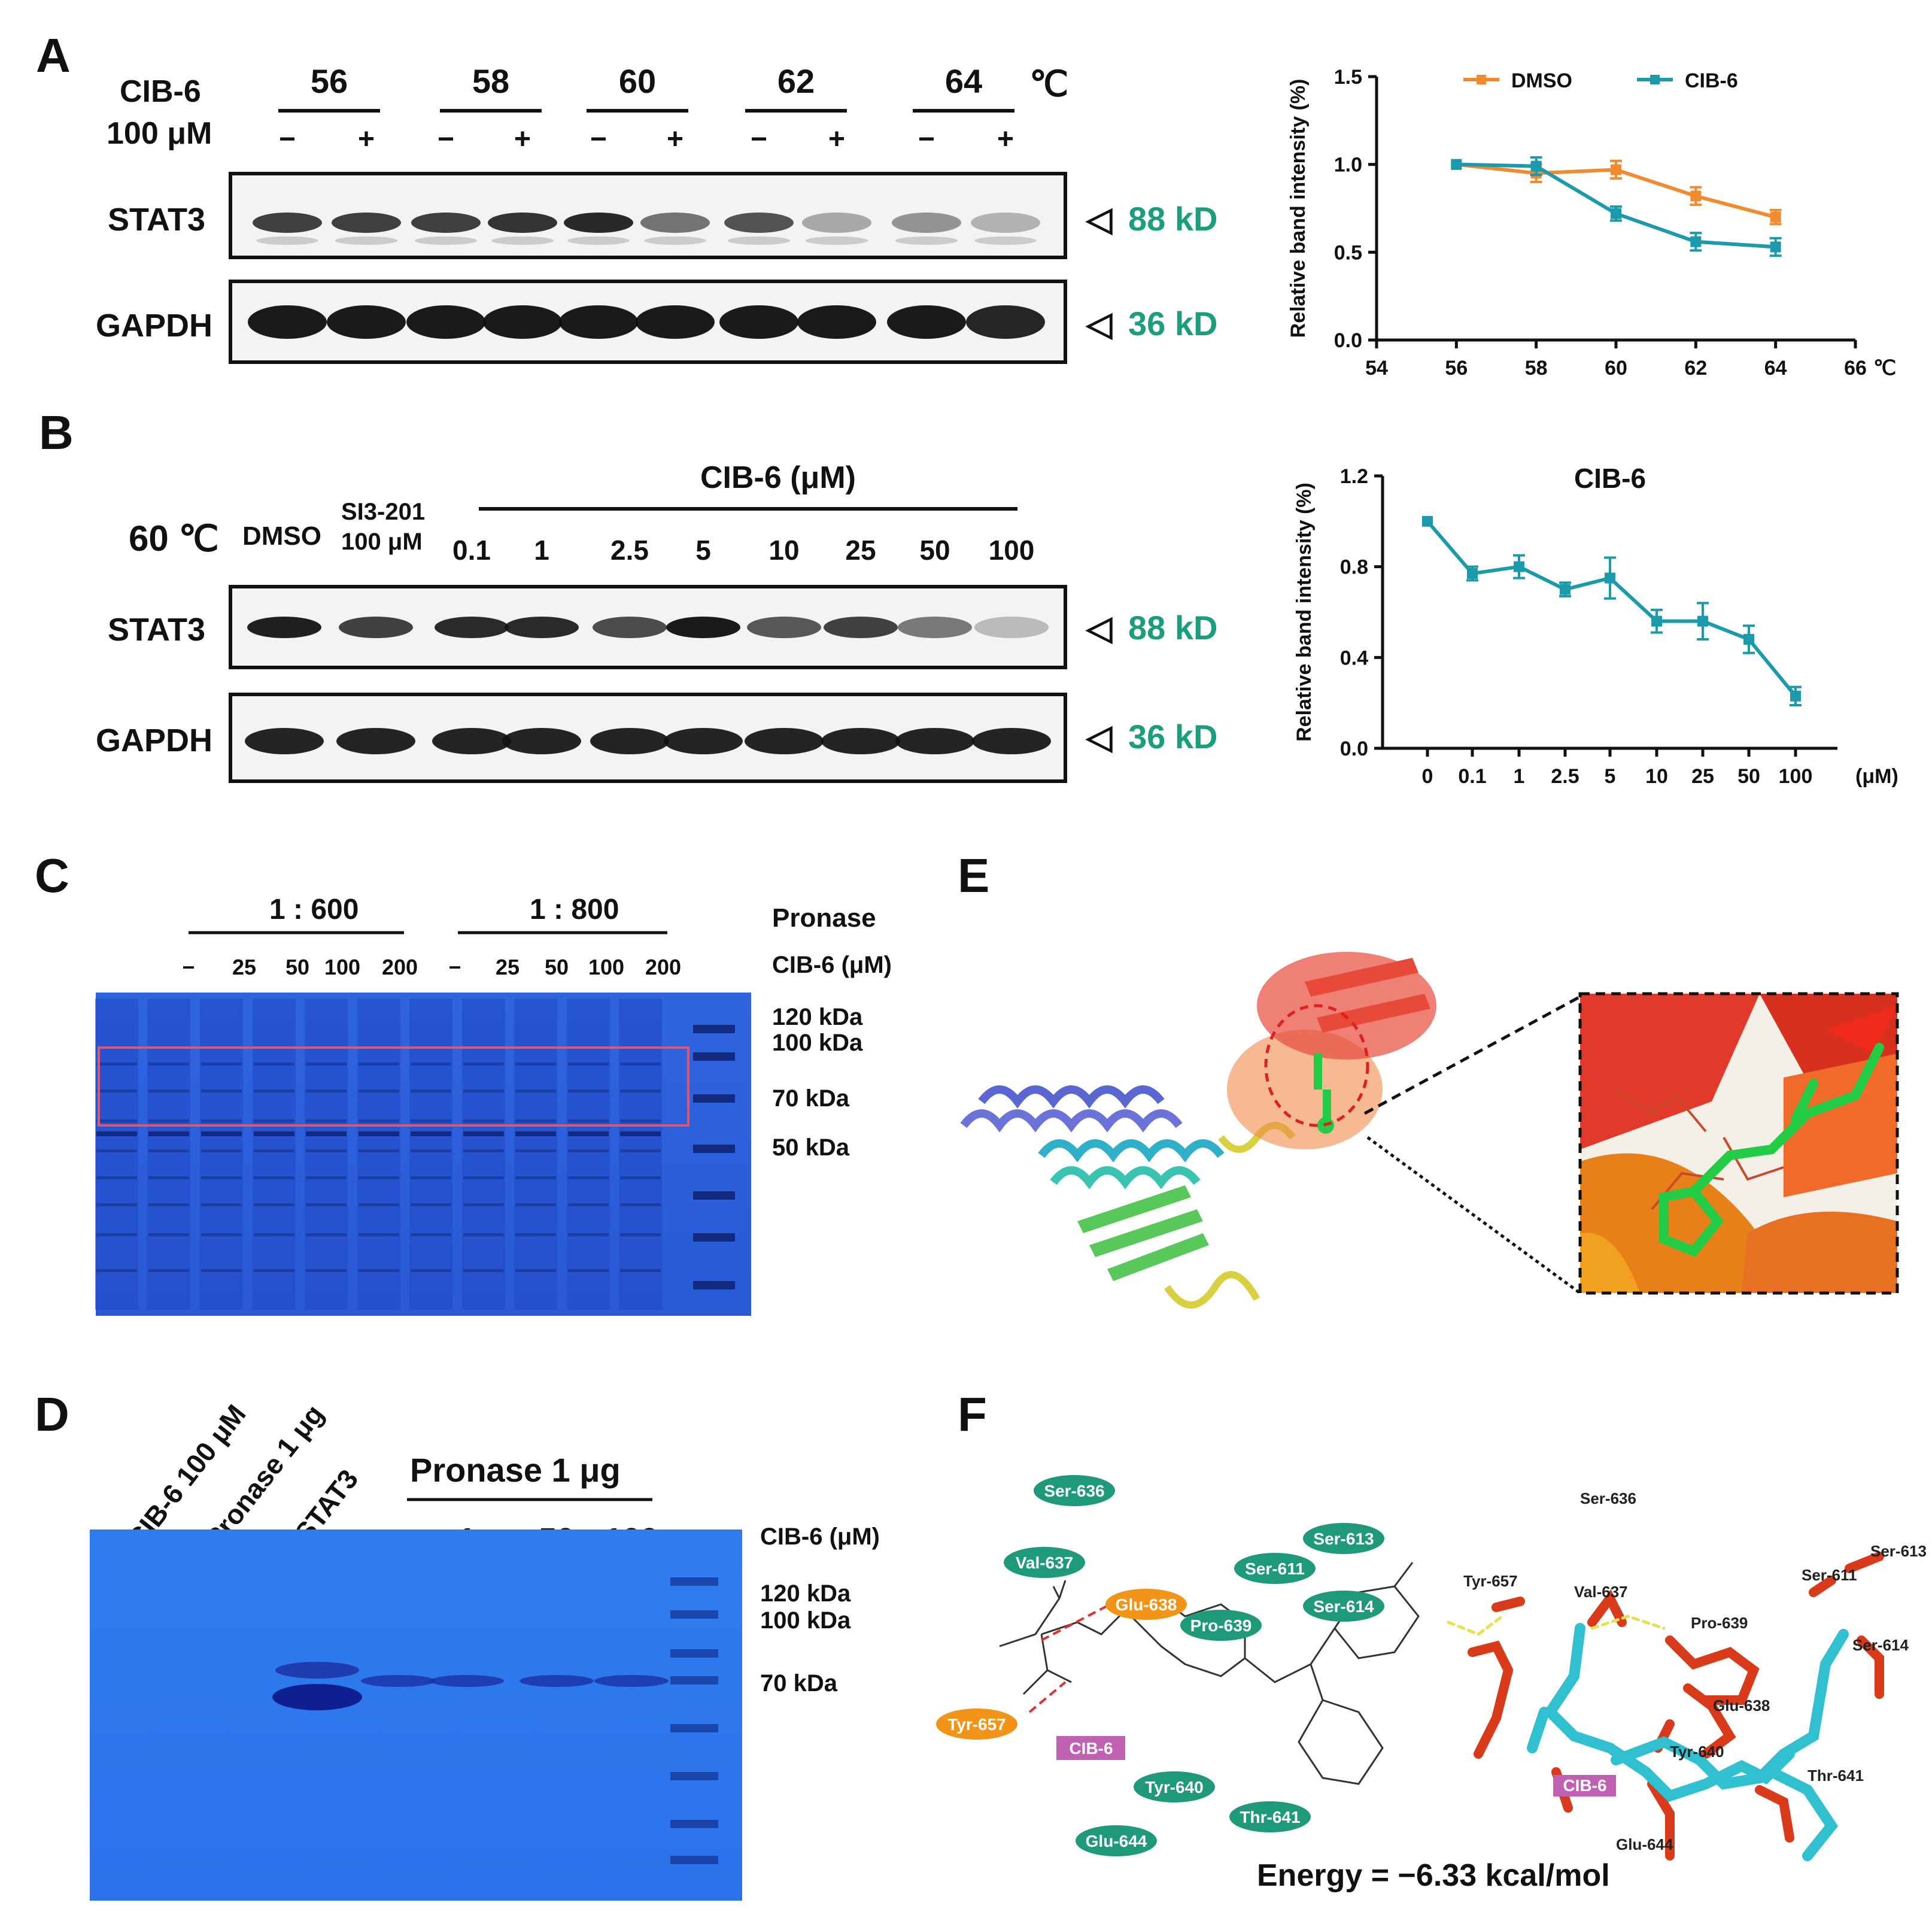  What do you see at coordinates (1146, 1604) in the screenshot?
I see `residue-pill-label: Glu-638` at bounding box center [1146, 1604].